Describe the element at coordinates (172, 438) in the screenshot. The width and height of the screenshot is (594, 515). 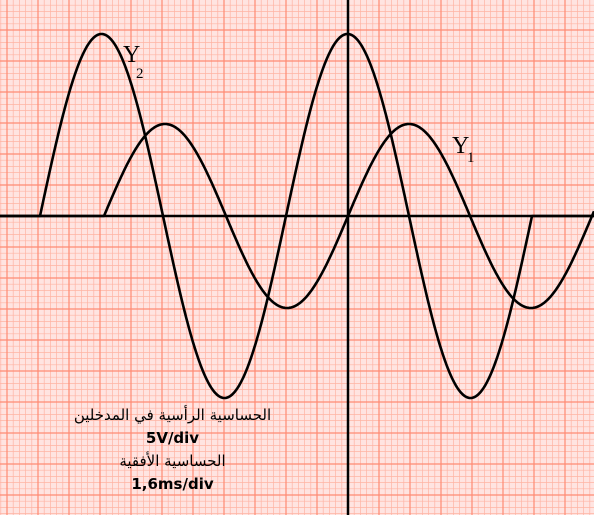
I see `vertical-sensitivity-value: 5V/div` at that location.